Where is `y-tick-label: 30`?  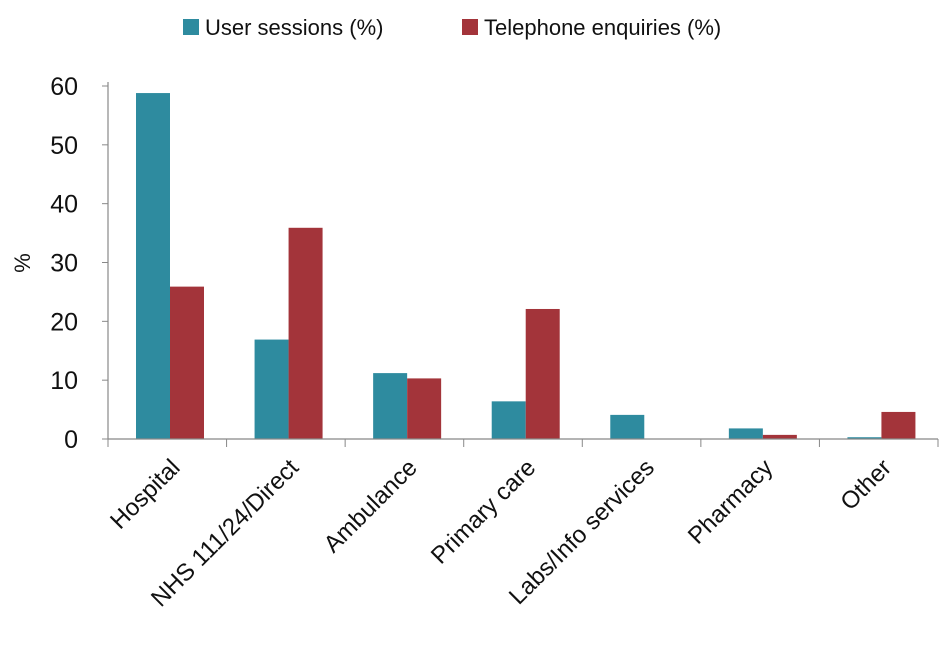
y-tick-label: 30 is located at coordinates (64, 264).